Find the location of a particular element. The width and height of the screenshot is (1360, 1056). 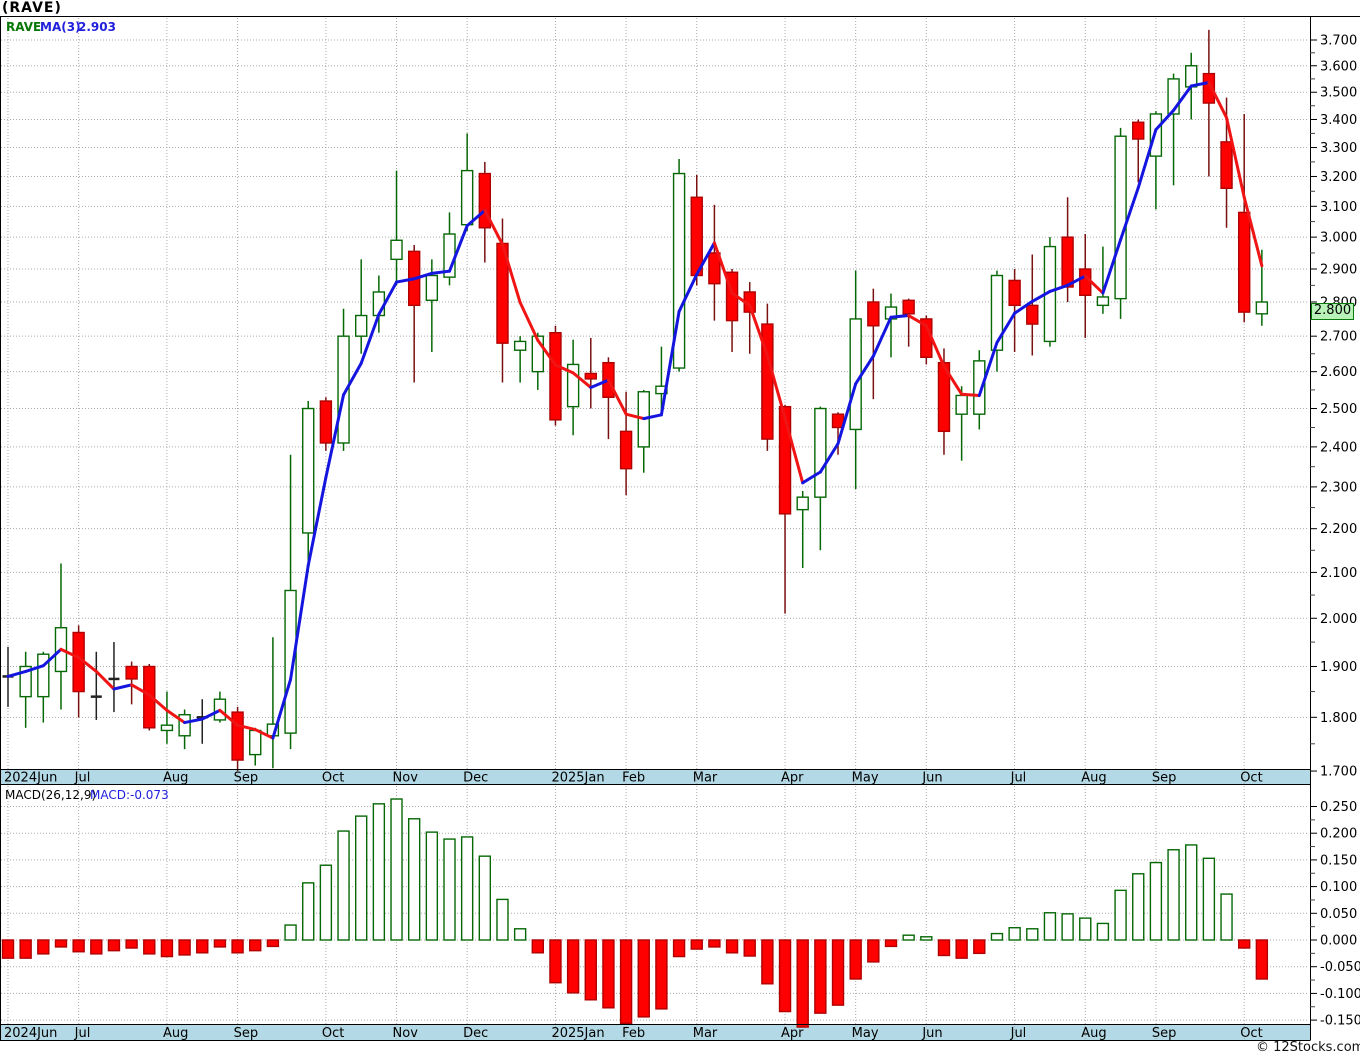

price-tick-label: 2.400 is located at coordinates (1338, 447).